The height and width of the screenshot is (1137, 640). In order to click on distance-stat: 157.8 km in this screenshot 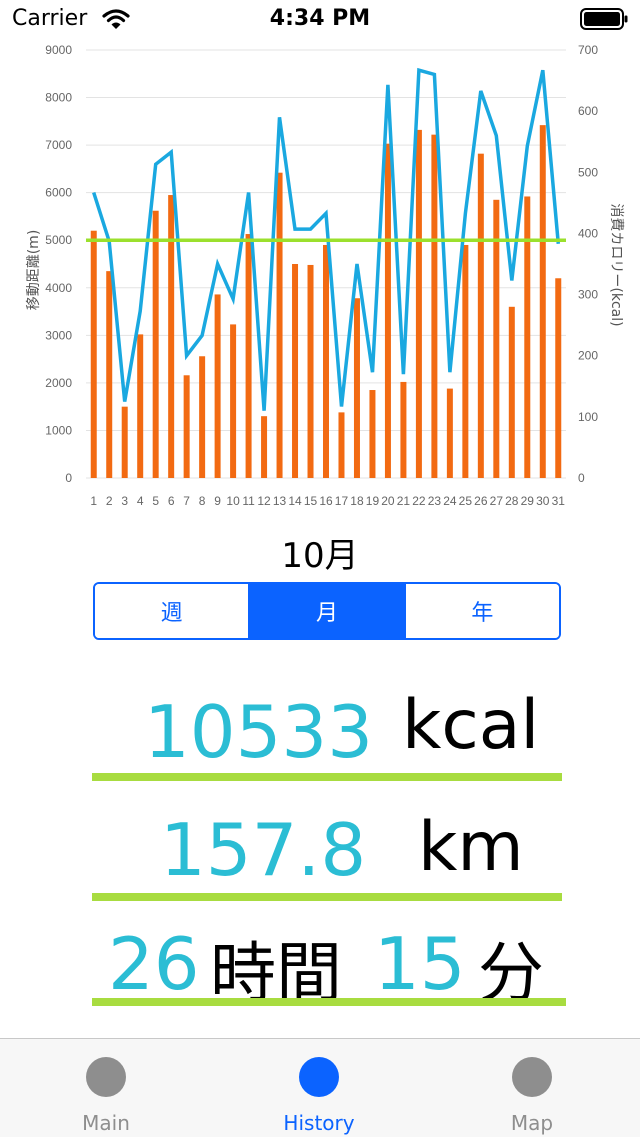, I will do `click(320, 858)`.